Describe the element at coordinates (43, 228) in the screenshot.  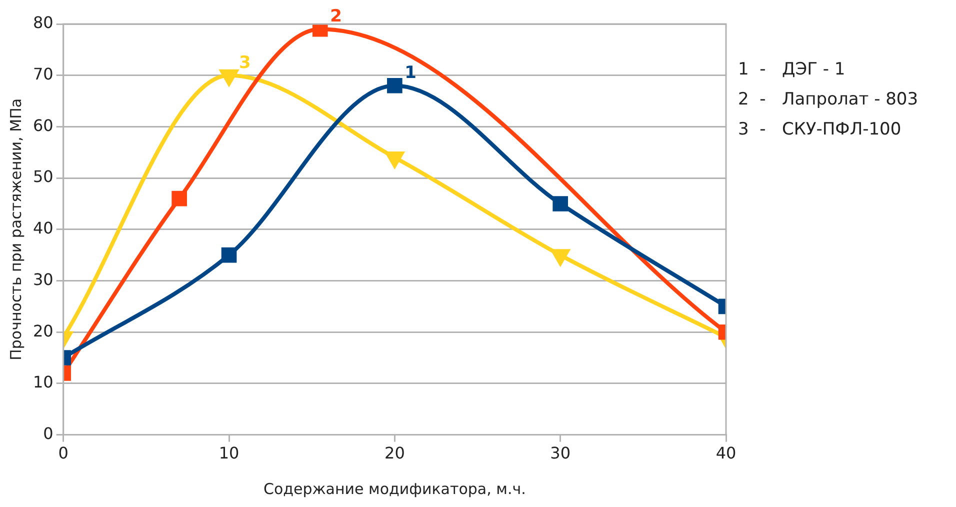
I see `y-tick-label: 40` at that location.